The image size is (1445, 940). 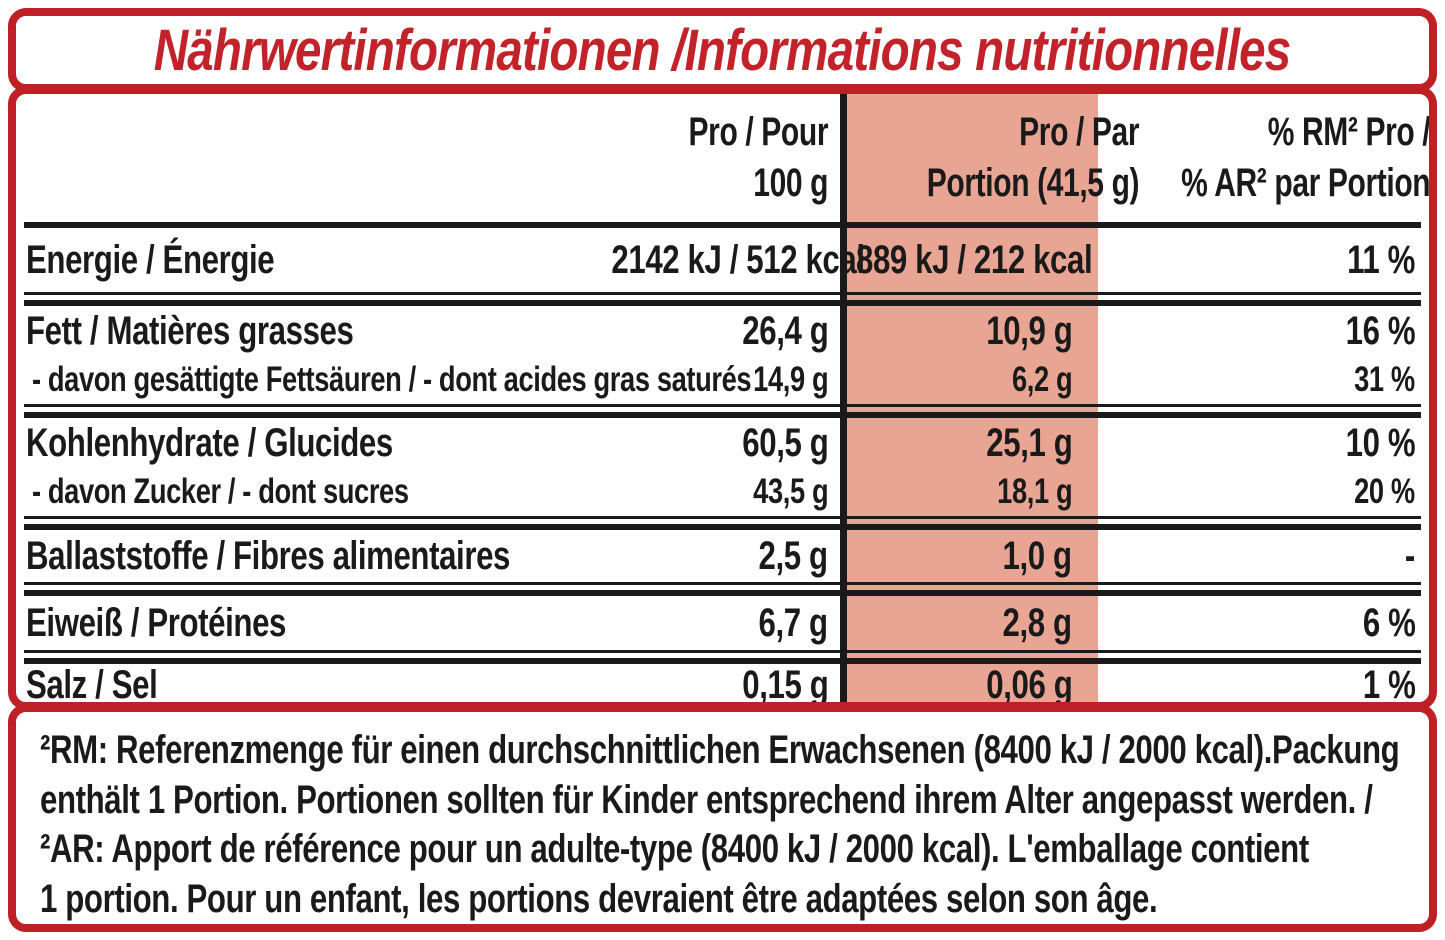 I want to click on value-per-100g: 60,5 g, so click(x=785, y=443).